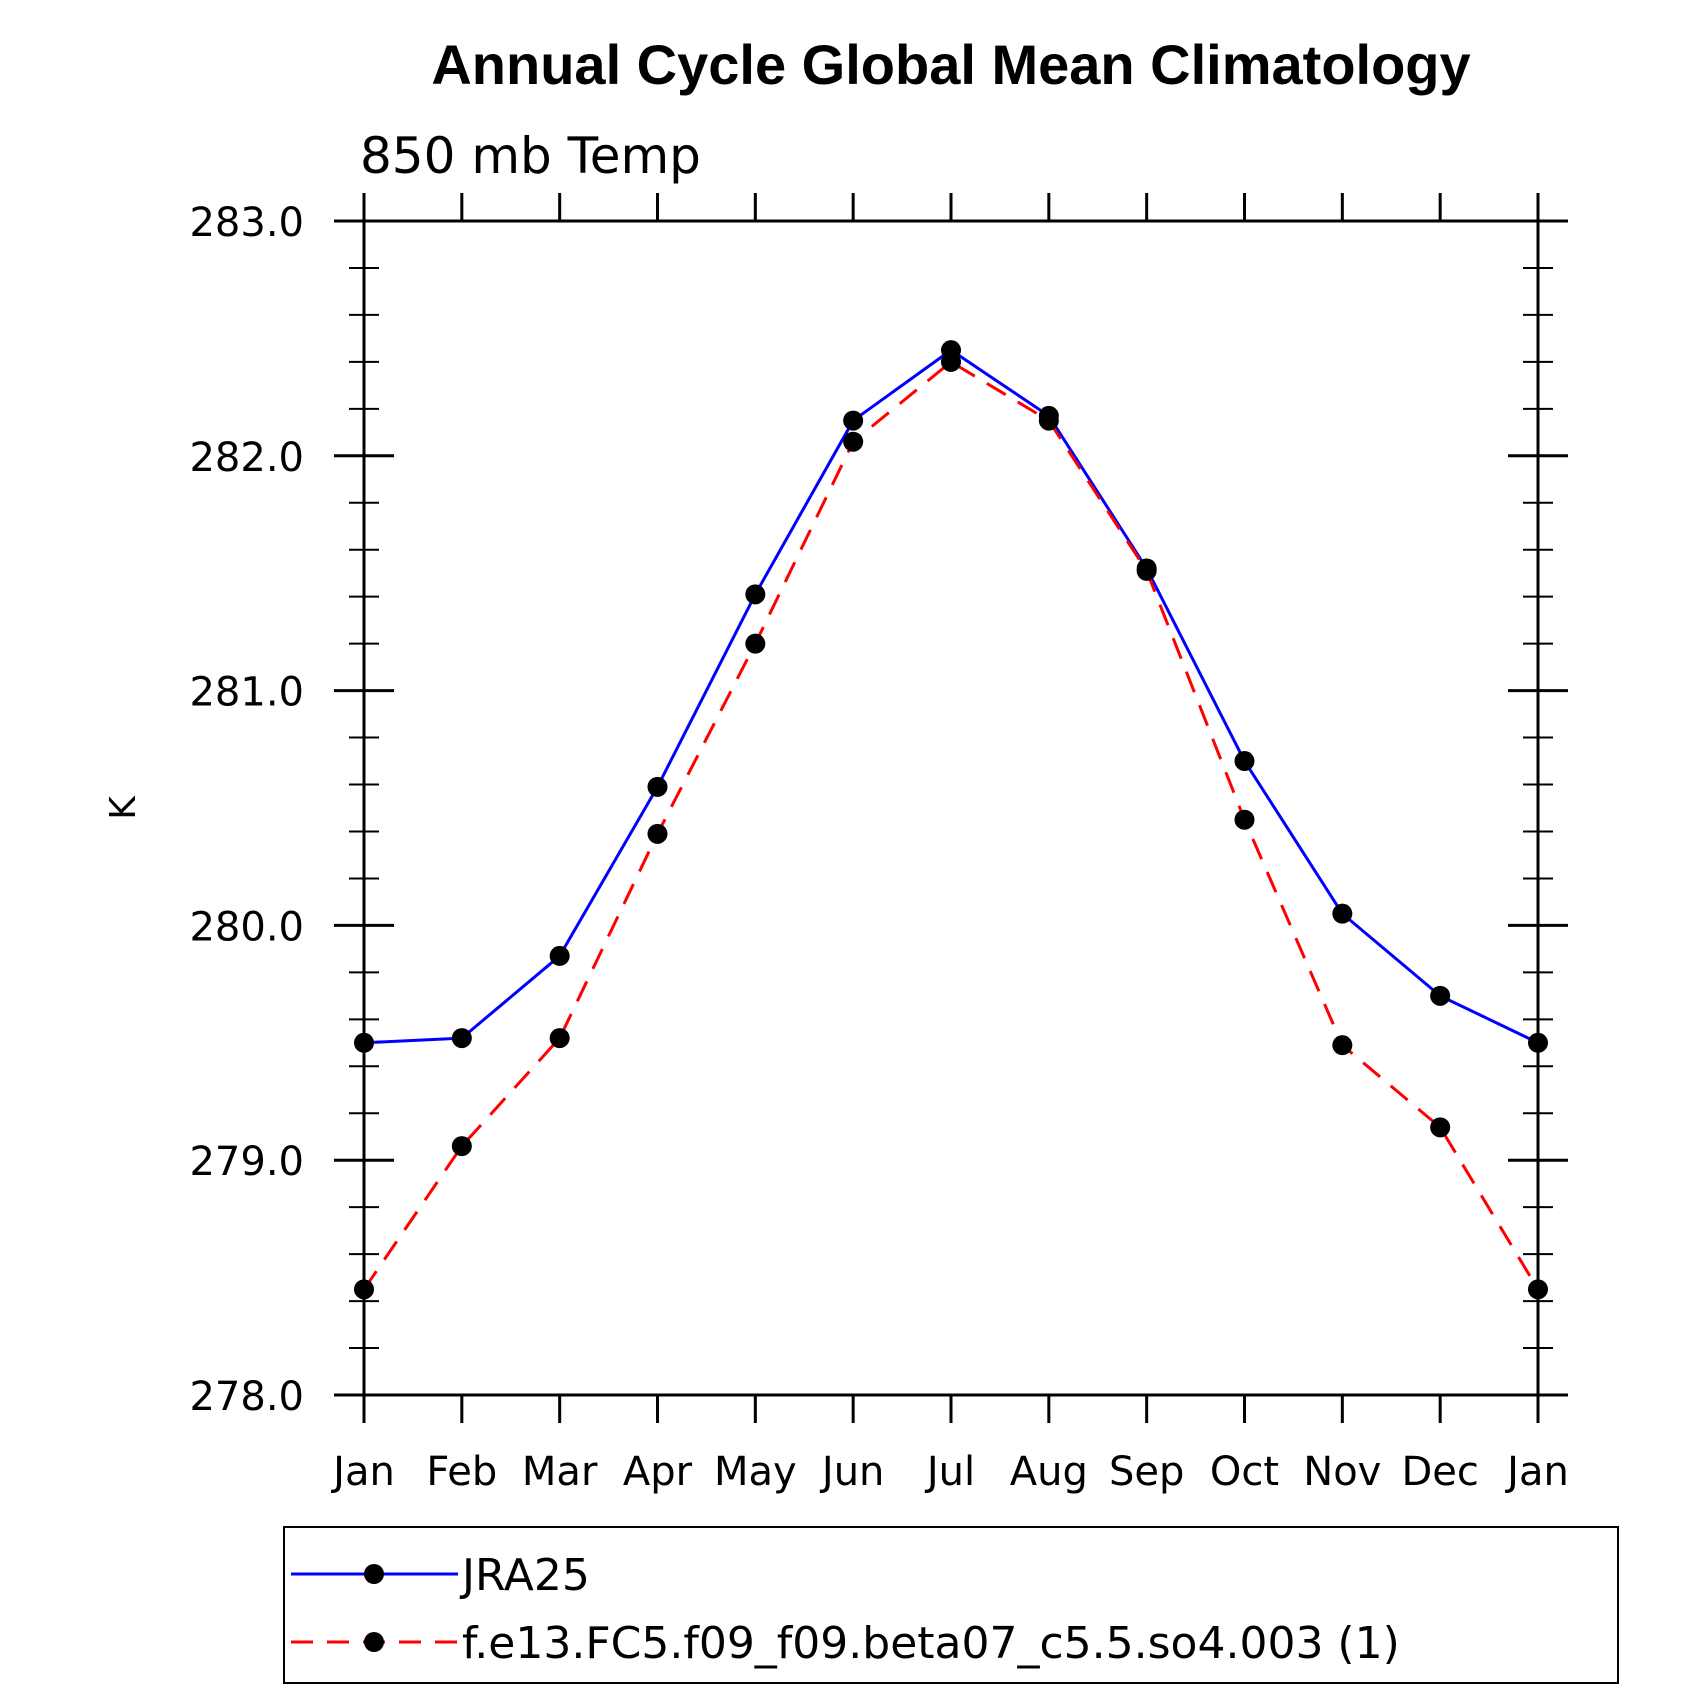  Describe the element at coordinates (949, 1472) in the screenshot. I see `x-tick-label: Jul` at that location.